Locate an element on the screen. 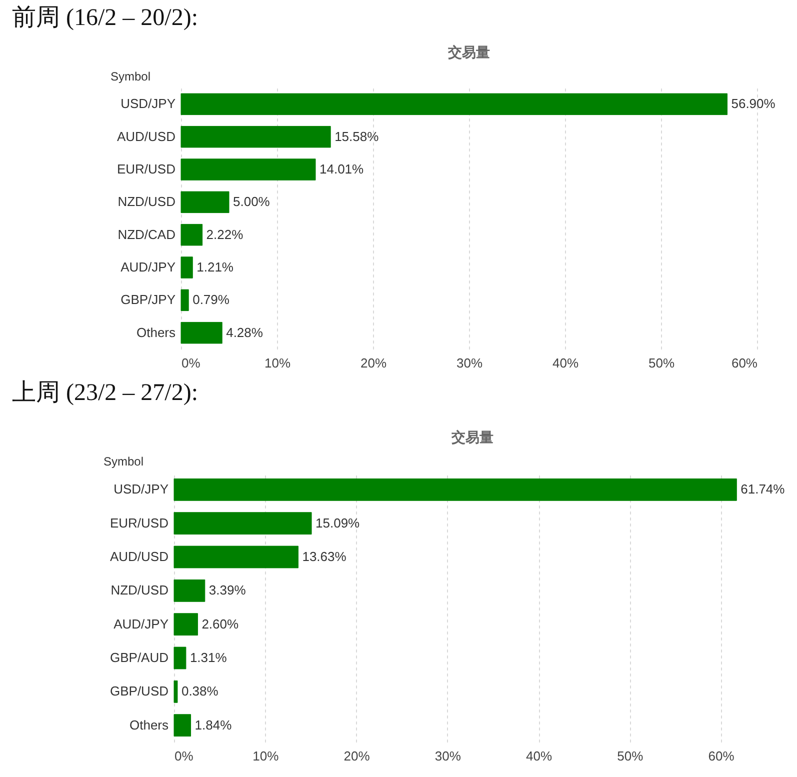 This screenshot has width=797, height=777. data-label: 4.28% is located at coordinates (245, 332).